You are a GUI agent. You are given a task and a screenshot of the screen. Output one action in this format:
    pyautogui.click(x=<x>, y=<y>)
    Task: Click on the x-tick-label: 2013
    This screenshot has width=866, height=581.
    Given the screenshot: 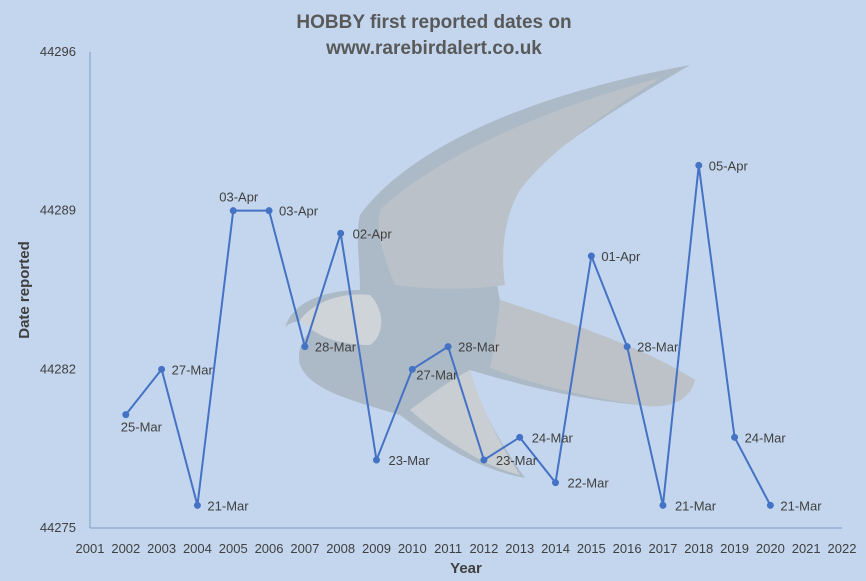 What is the action you would take?
    pyautogui.click(x=519, y=548)
    